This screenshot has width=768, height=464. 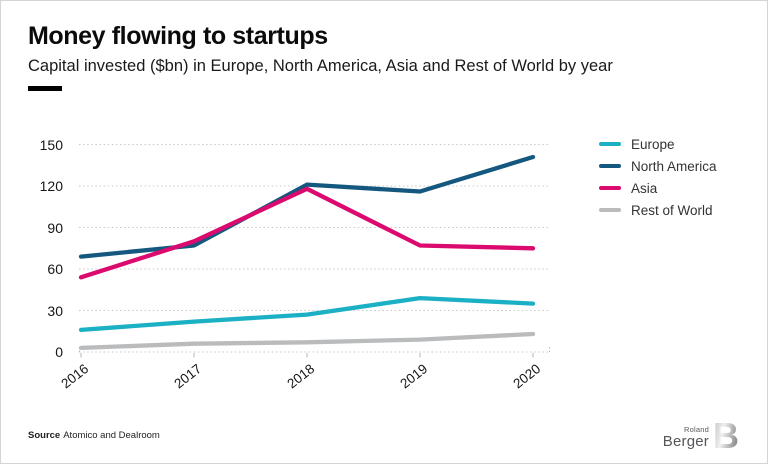 I want to click on source-text: Atomico and Dealroom, so click(x=111, y=435).